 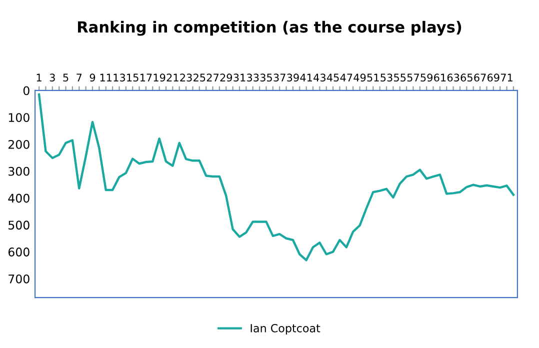 What do you see at coordinates (320, 78) in the screenshot?
I see `x-tick-label: 43` at bounding box center [320, 78].